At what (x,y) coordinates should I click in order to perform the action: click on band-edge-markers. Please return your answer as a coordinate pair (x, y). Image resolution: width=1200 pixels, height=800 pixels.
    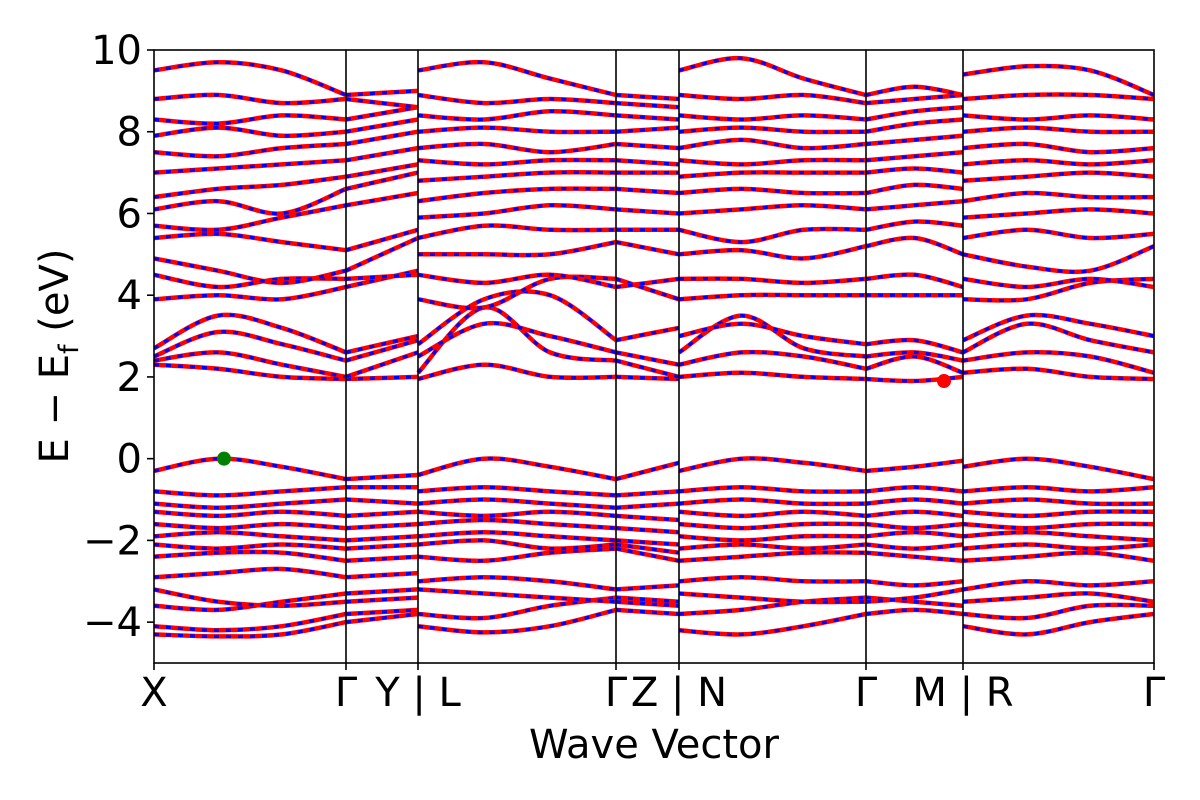
    Looking at the image, I should click on (584, 420).